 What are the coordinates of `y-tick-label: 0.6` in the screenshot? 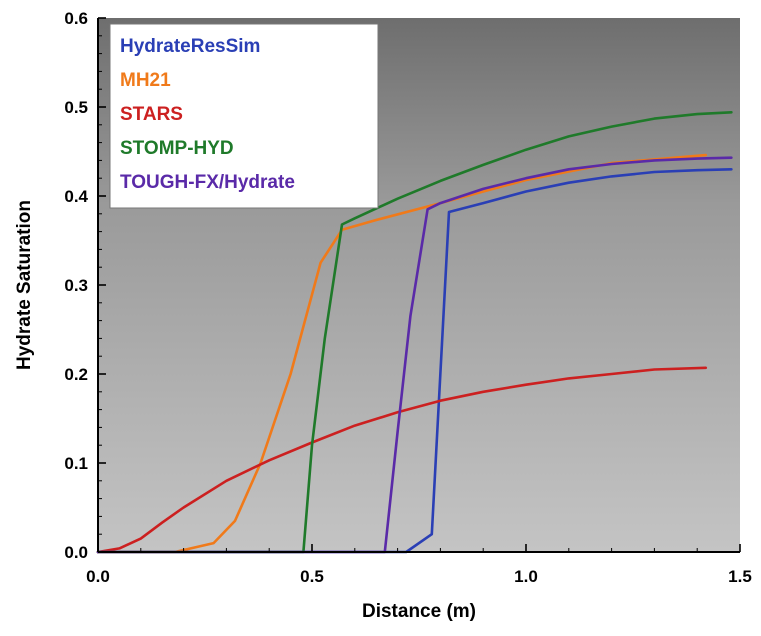 It's located at (76, 18).